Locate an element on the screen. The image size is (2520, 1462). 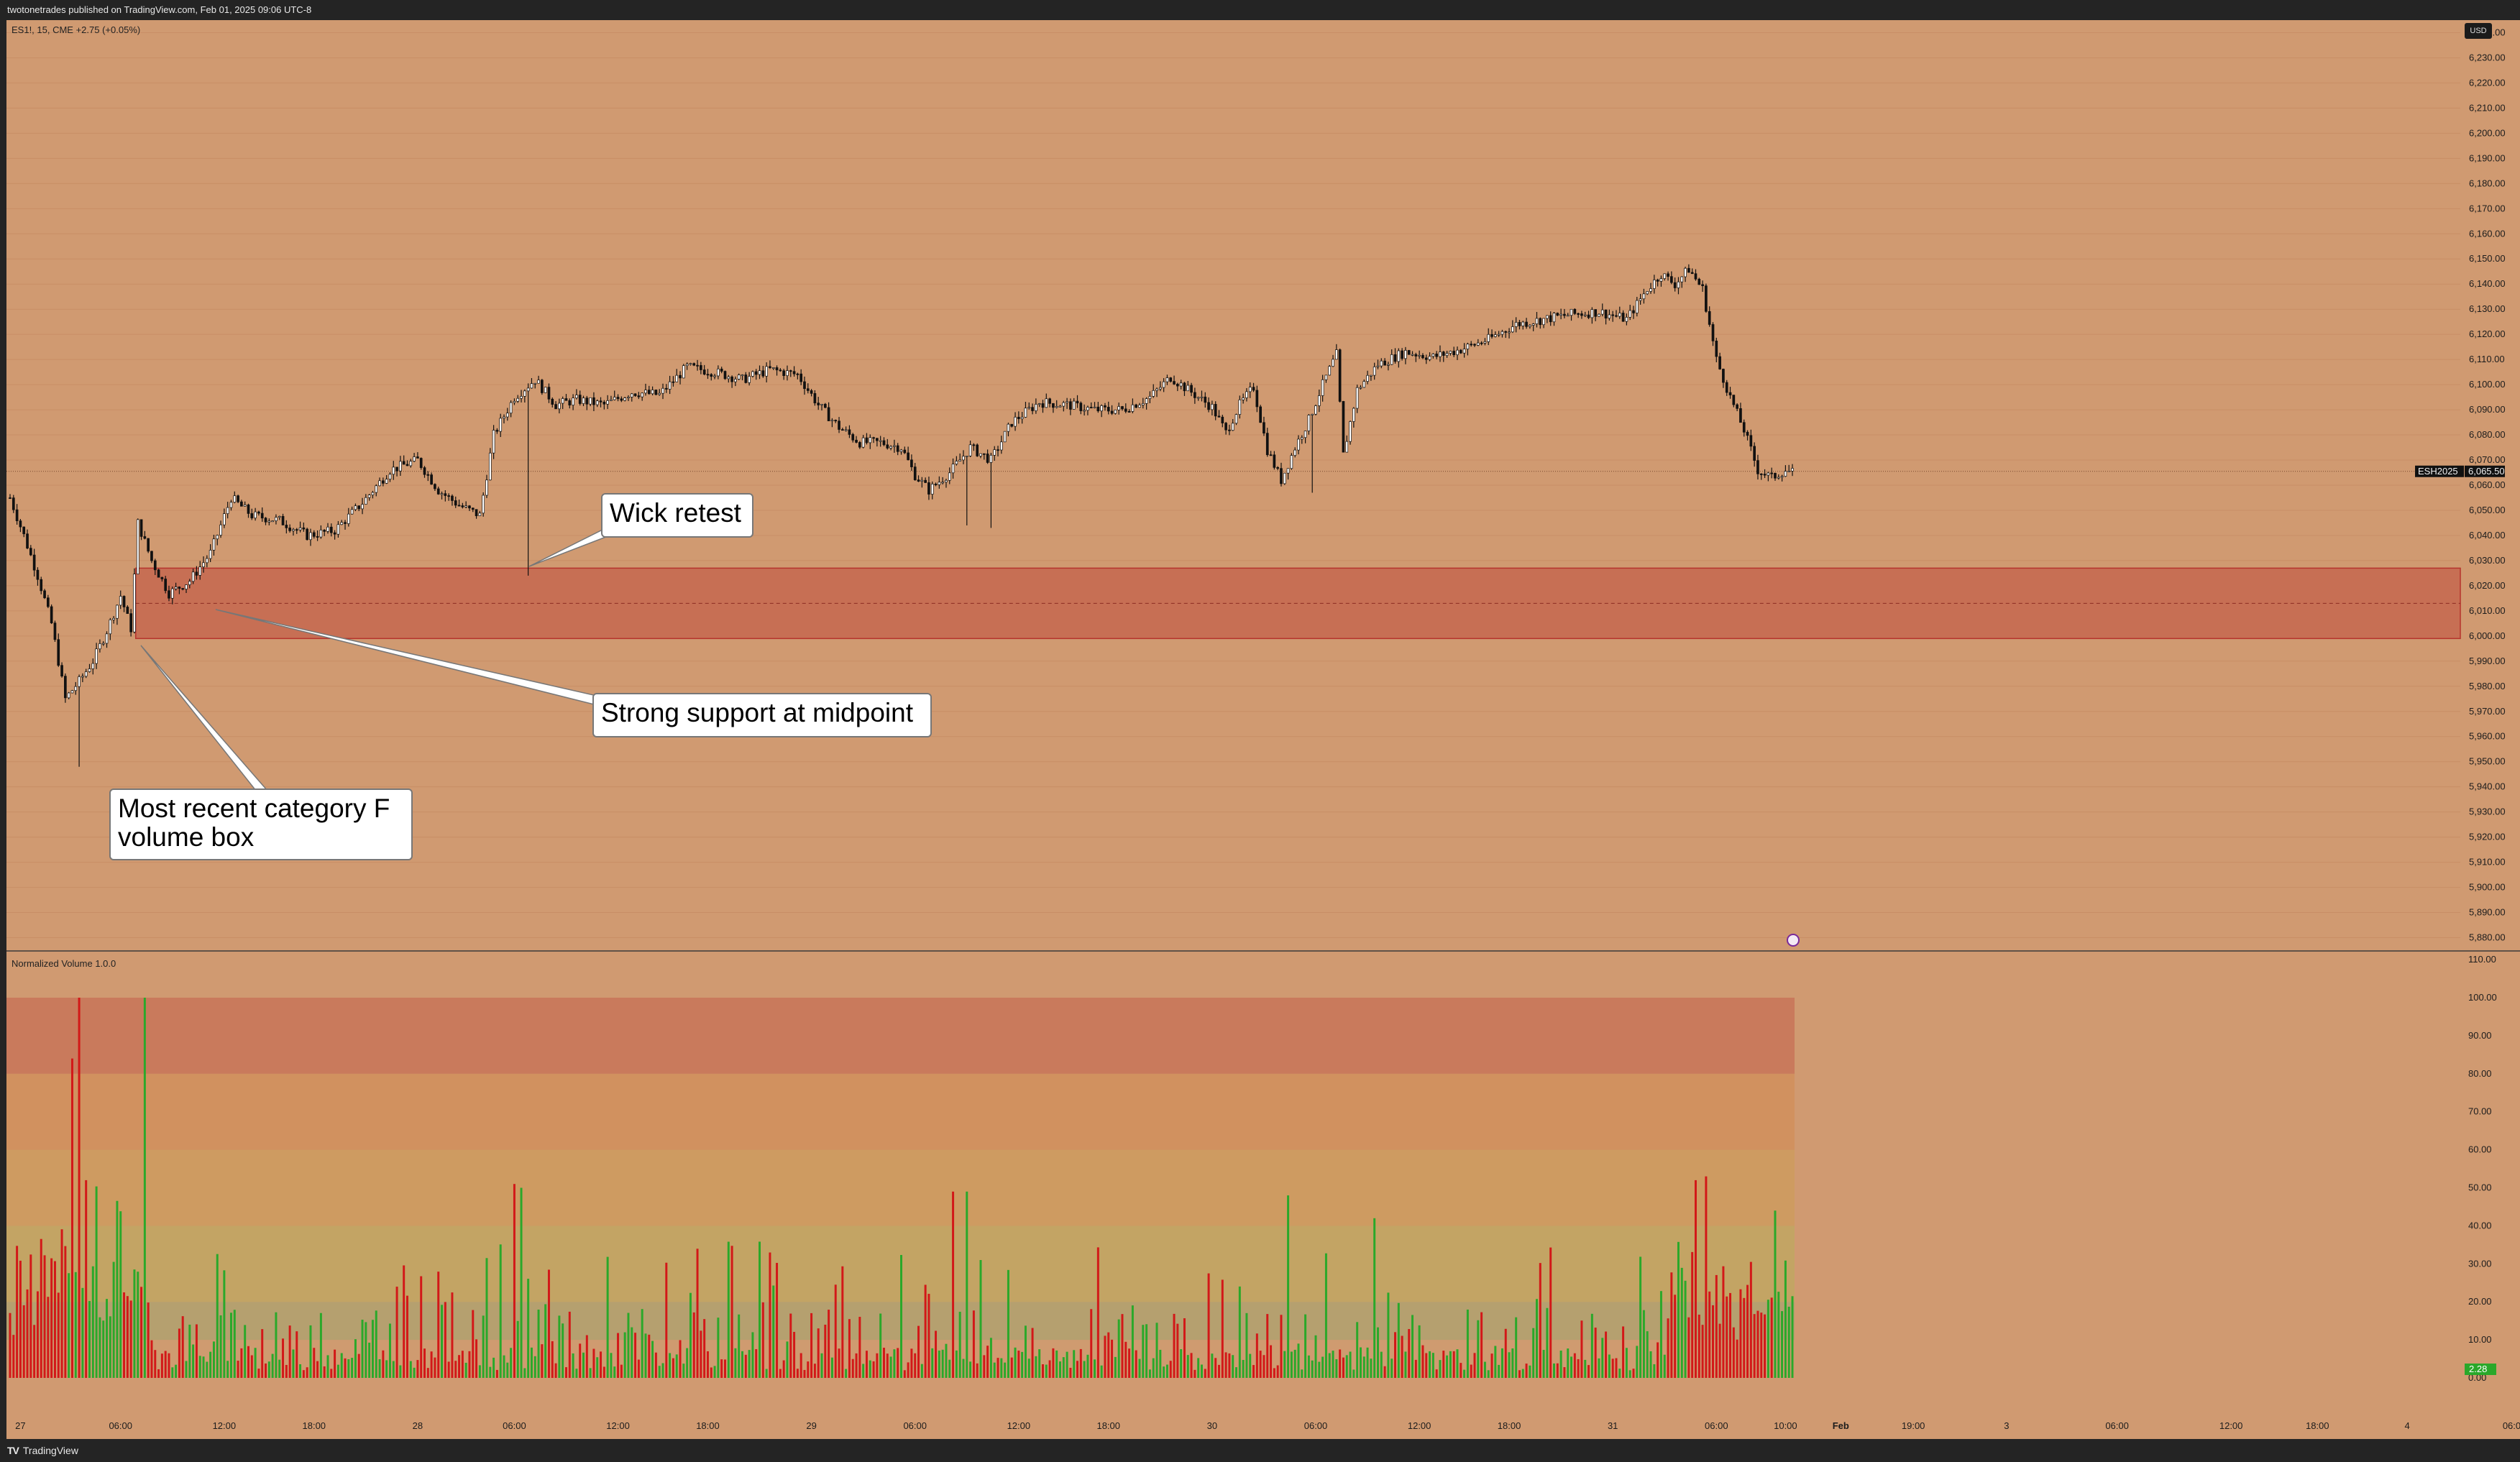
volume-tick-label: 100.00 is located at coordinates (2482, 997).